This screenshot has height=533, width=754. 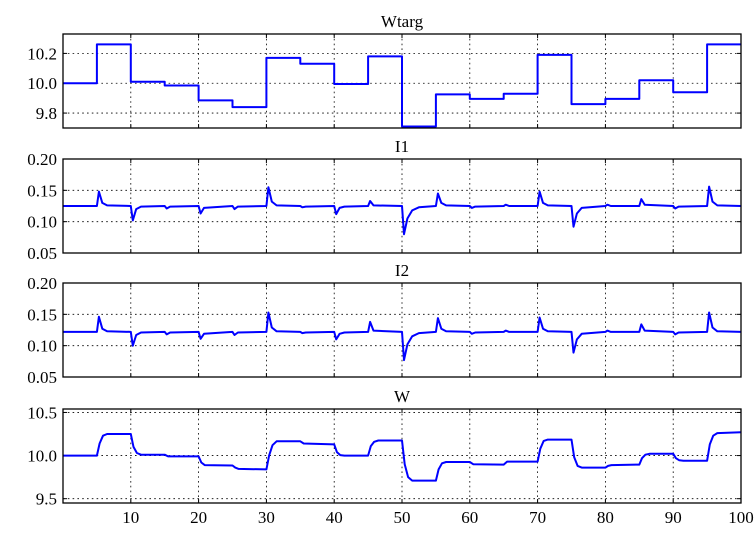 What do you see at coordinates (46, 499) in the screenshot?
I see `y-tick-label: 9.5` at bounding box center [46, 499].